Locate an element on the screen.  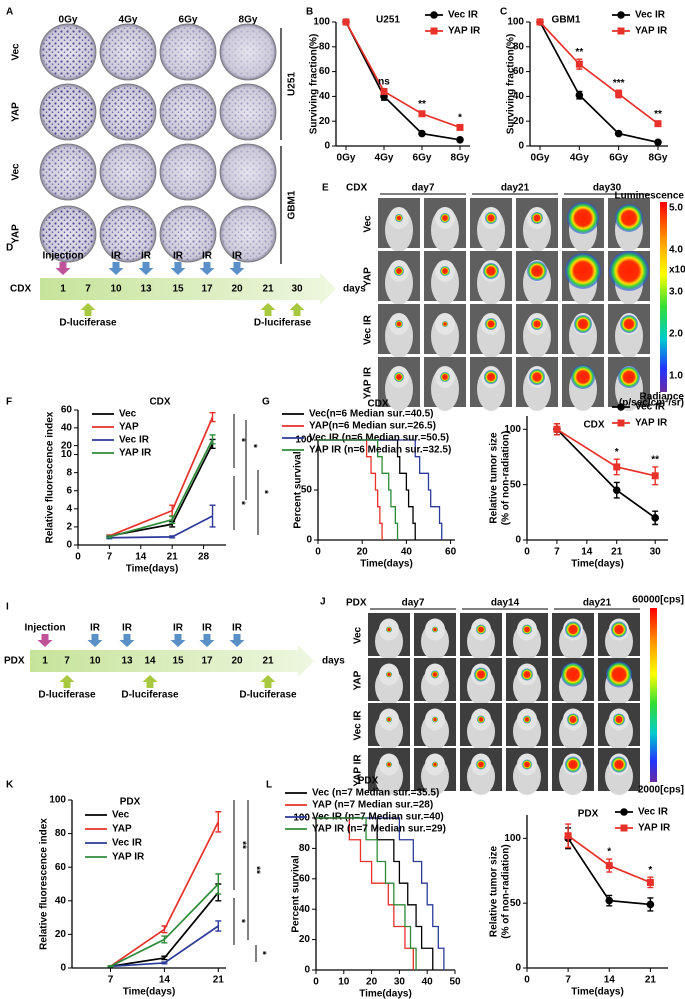
row-label: Vec is located at coordinates (368, 224).